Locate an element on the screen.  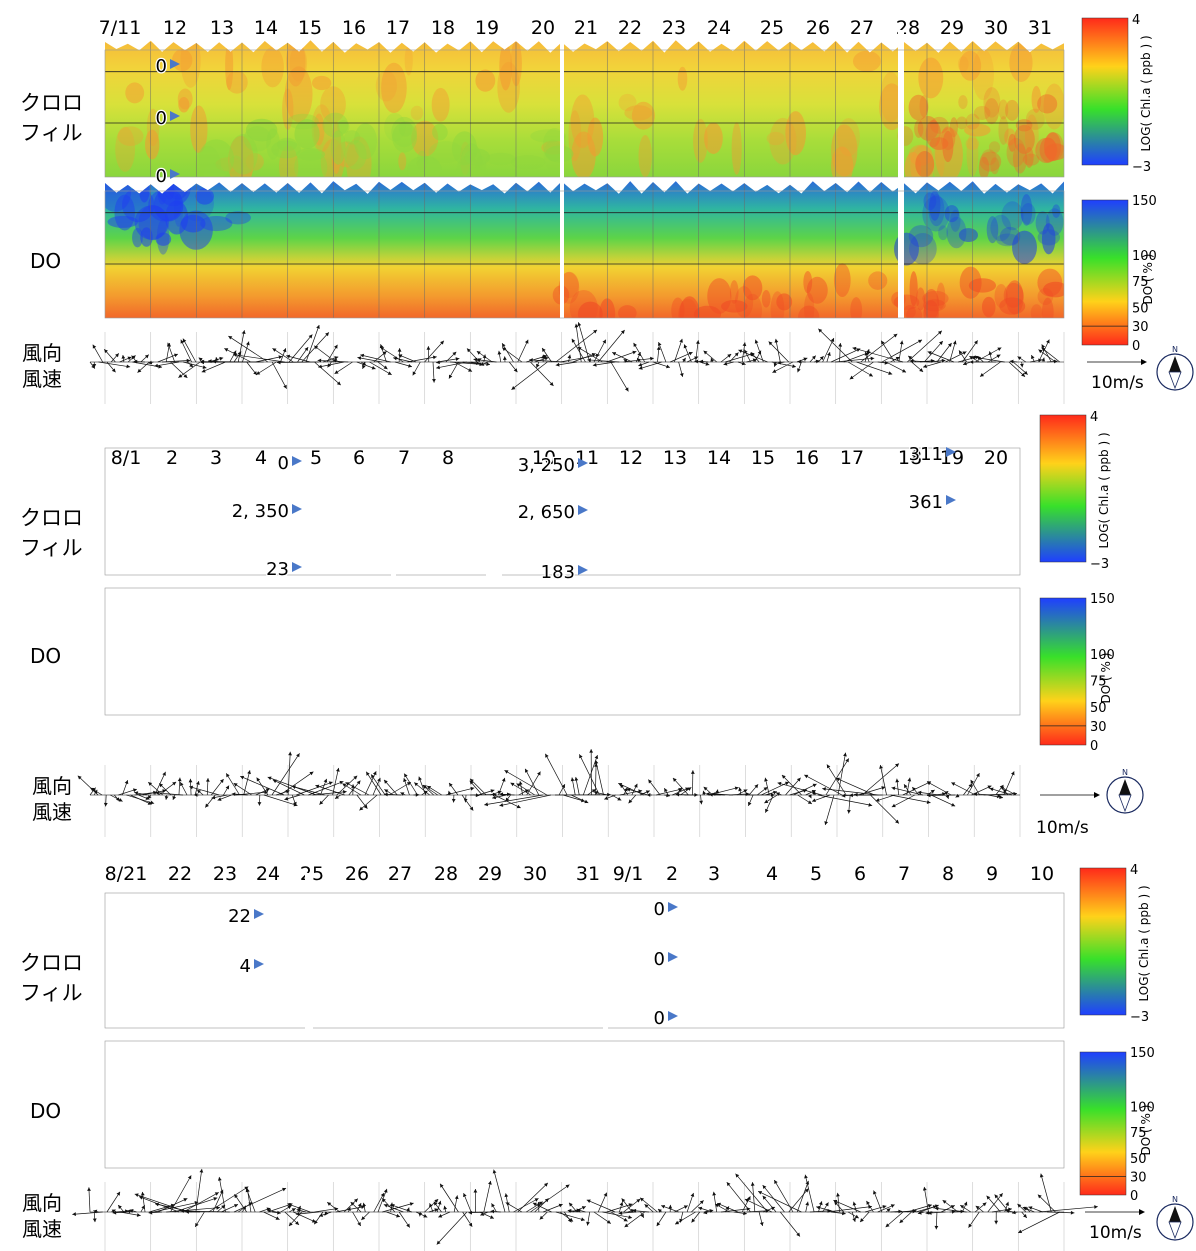
date-tick-label: 9/1 is located at coordinates (628, 874).